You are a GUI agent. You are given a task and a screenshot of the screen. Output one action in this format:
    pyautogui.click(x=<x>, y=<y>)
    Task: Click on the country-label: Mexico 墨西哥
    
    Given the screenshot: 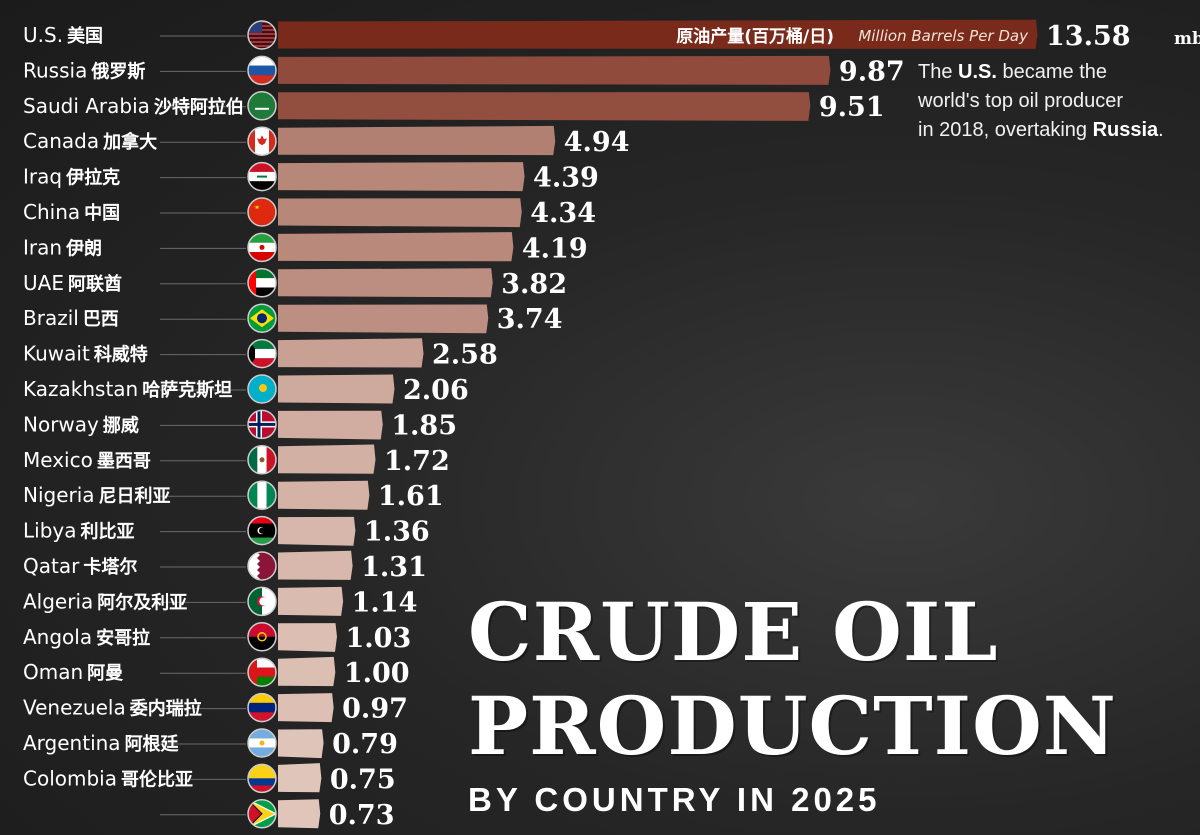 What is the action you would take?
    pyautogui.click(x=87, y=460)
    